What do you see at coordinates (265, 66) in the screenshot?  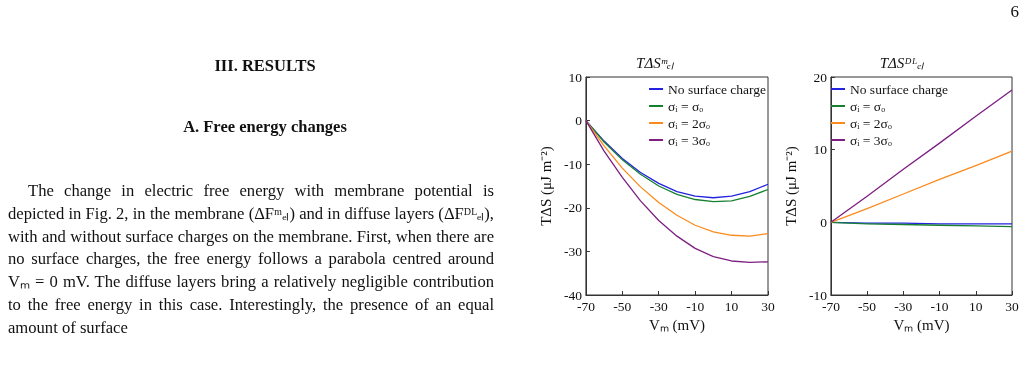 I see `text: III. RESULTS` at bounding box center [265, 66].